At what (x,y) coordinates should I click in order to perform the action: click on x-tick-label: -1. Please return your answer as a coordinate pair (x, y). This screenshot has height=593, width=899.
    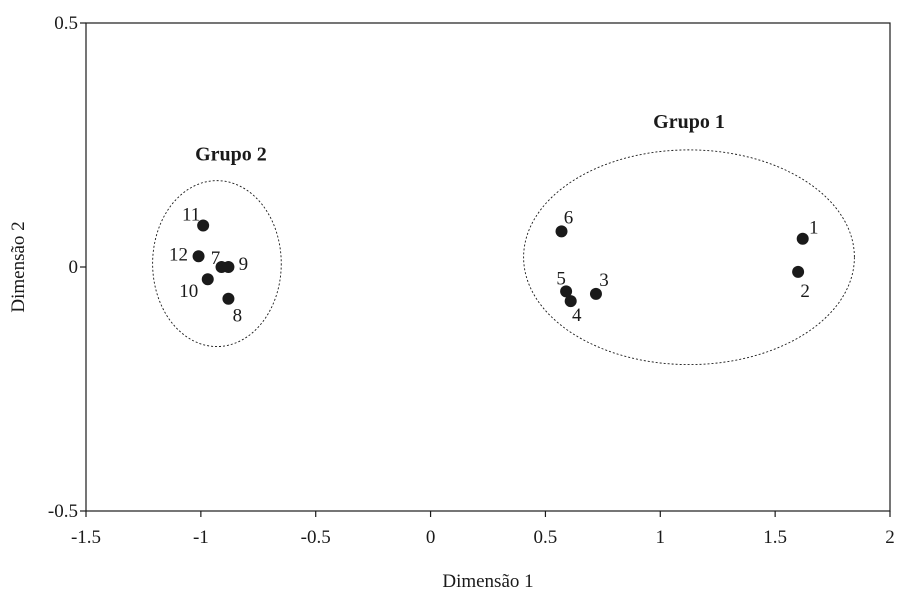
    Looking at the image, I should click on (201, 537).